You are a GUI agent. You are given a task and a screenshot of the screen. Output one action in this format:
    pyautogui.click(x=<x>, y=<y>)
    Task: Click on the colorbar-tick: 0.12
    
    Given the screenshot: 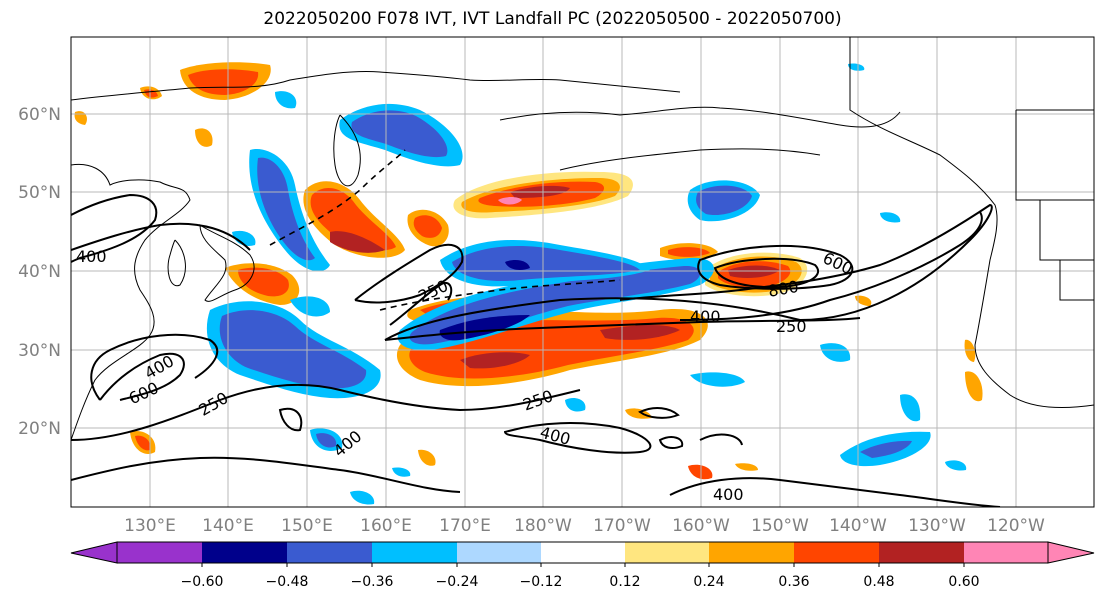 What is the action you would take?
    pyautogui.click(x=624, y=582)
    